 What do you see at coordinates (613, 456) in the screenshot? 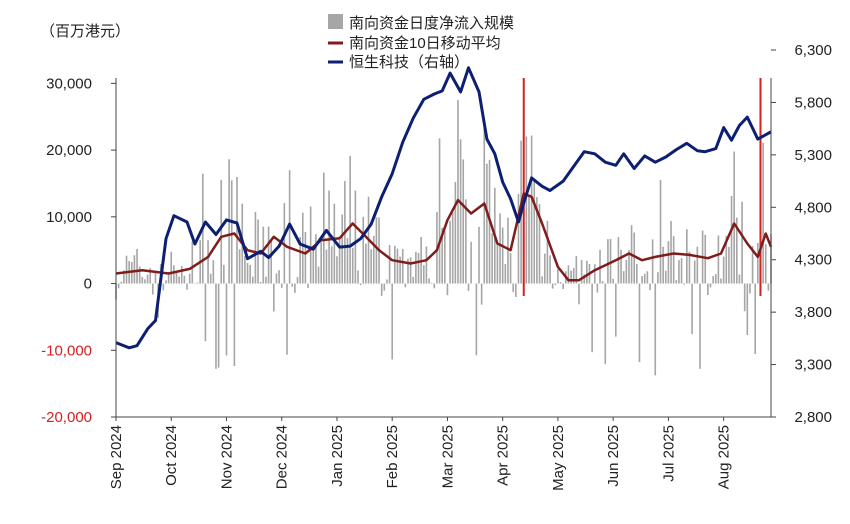
I see `x-tick-label: Jun 2025` at bounding box center [613, 456].